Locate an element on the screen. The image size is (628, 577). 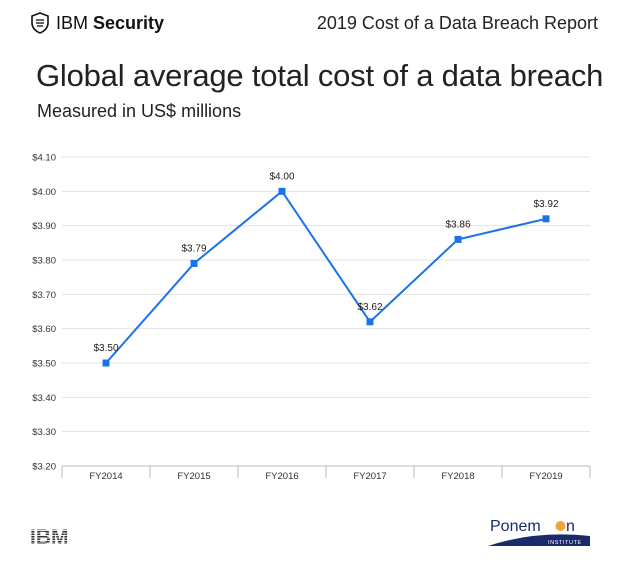
shield-icon is located at coordinates (40, 23).